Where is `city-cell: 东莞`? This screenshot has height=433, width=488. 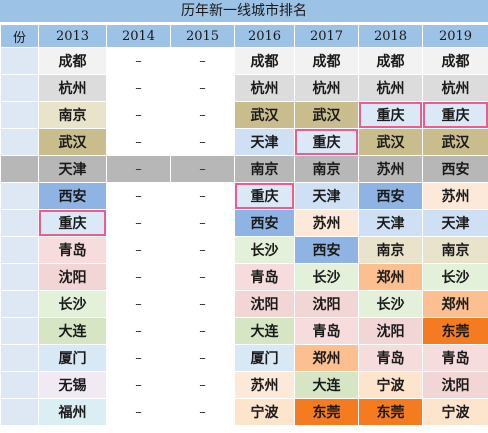
city-cell: 东莞 is located at coordinates (390, 412).